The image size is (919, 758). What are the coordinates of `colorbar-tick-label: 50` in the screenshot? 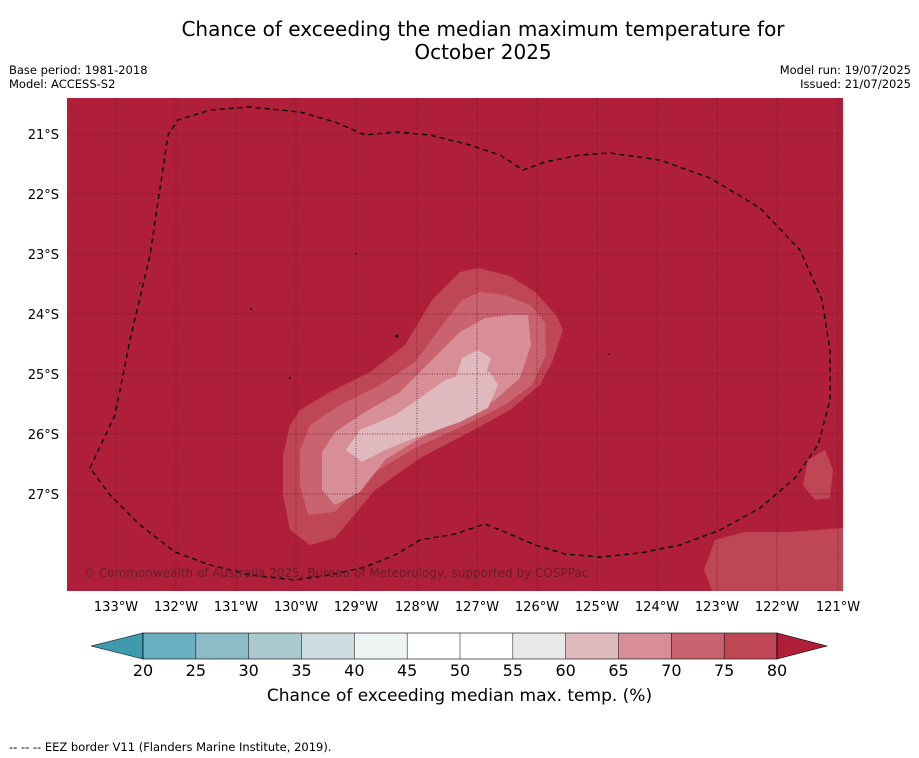 It's located at (460, 670).